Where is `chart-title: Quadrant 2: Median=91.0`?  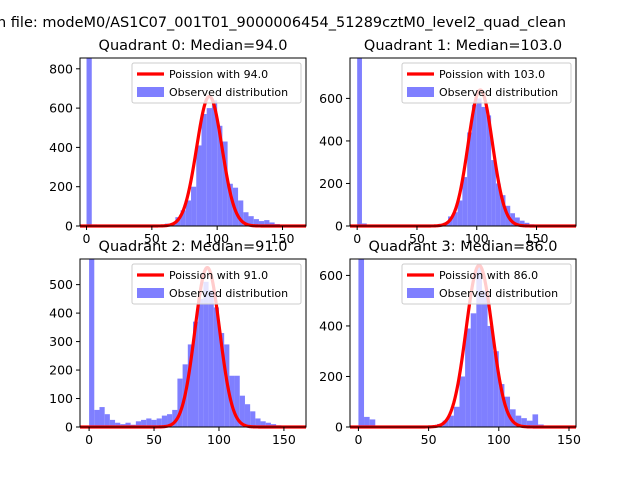 chart-title: Quadrant 2: Median=91.0 is located at coordinates (193, 247).